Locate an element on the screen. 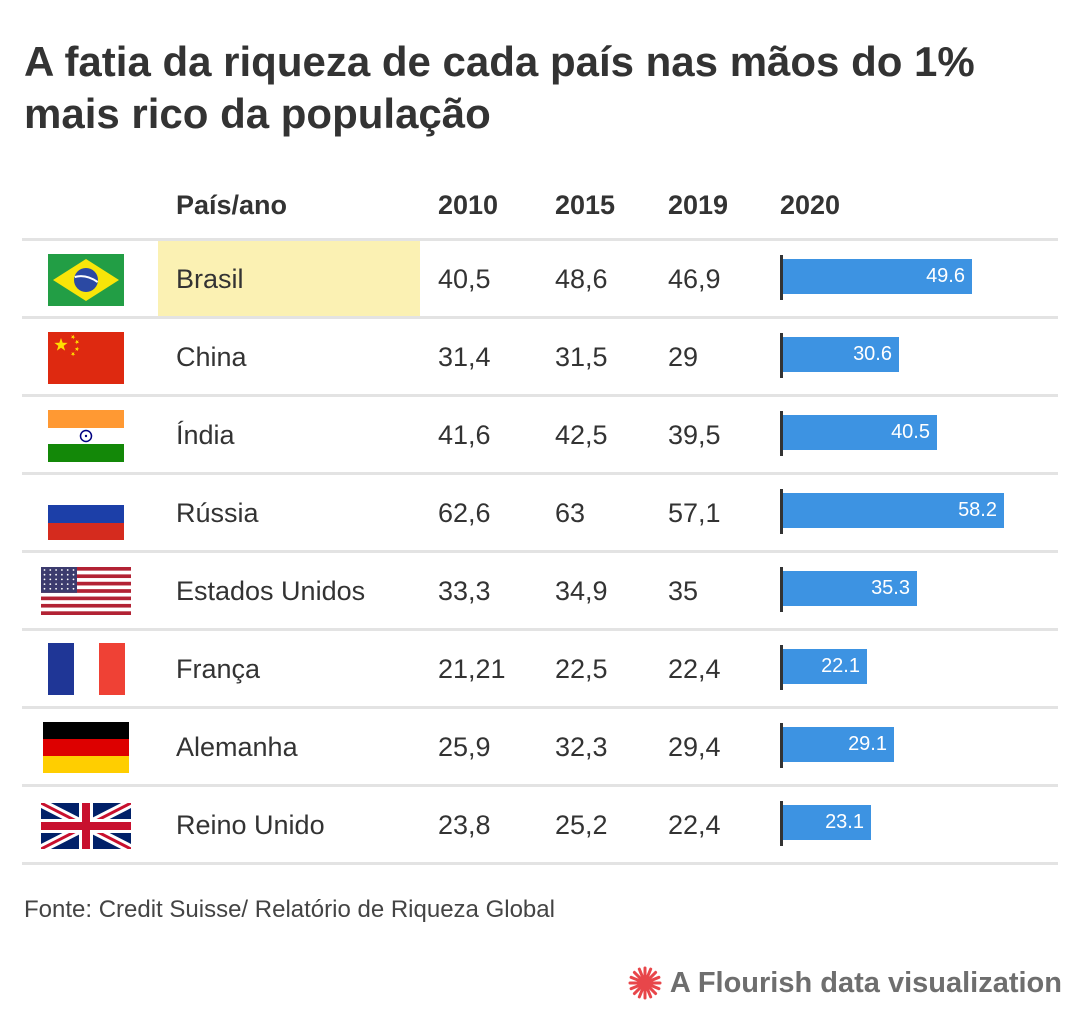 Image resolution: width=1080 pixels, height=1026 pixels. country-name: França is located at coordinates (218, 669).